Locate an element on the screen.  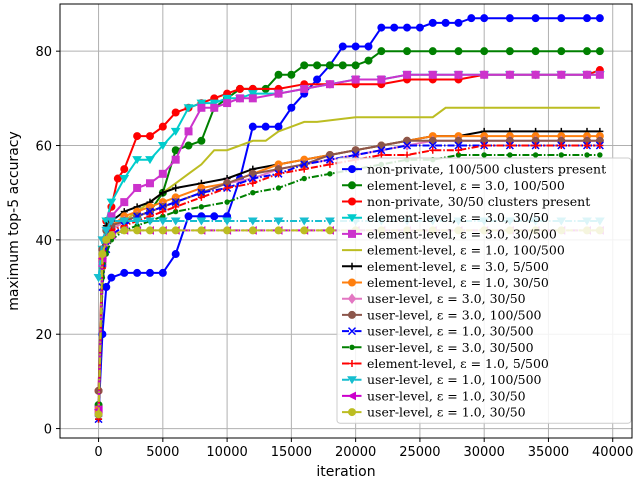
legend-label: non-private, 100/500 clusters present is located at coordinates (486, 169).